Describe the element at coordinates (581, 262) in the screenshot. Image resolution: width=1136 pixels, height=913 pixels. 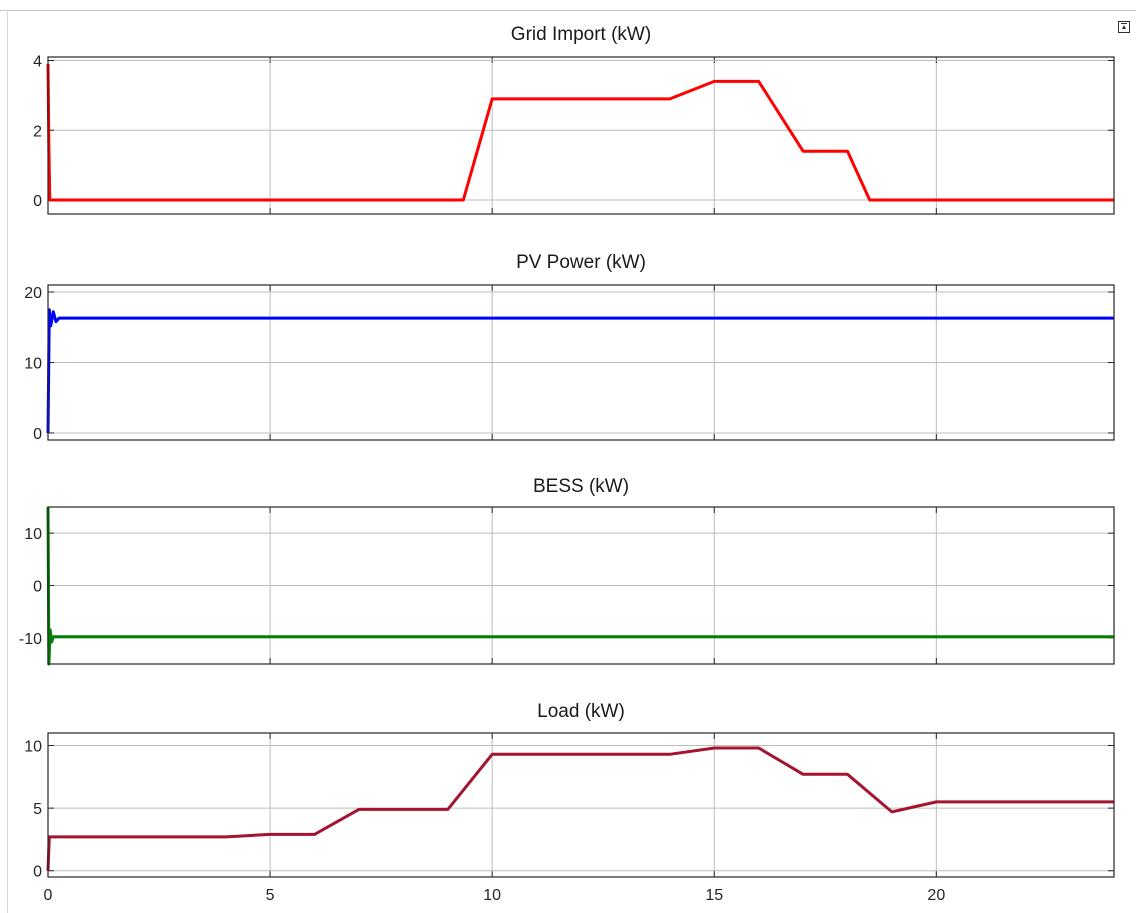
I see `panel-title-pv-power: PV Power (kW)` at that location.